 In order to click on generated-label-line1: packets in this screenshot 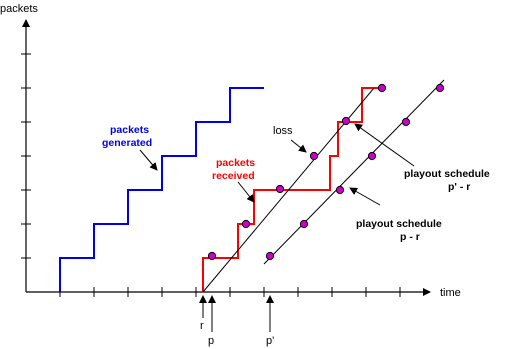, I will do `click(129, 130)`.